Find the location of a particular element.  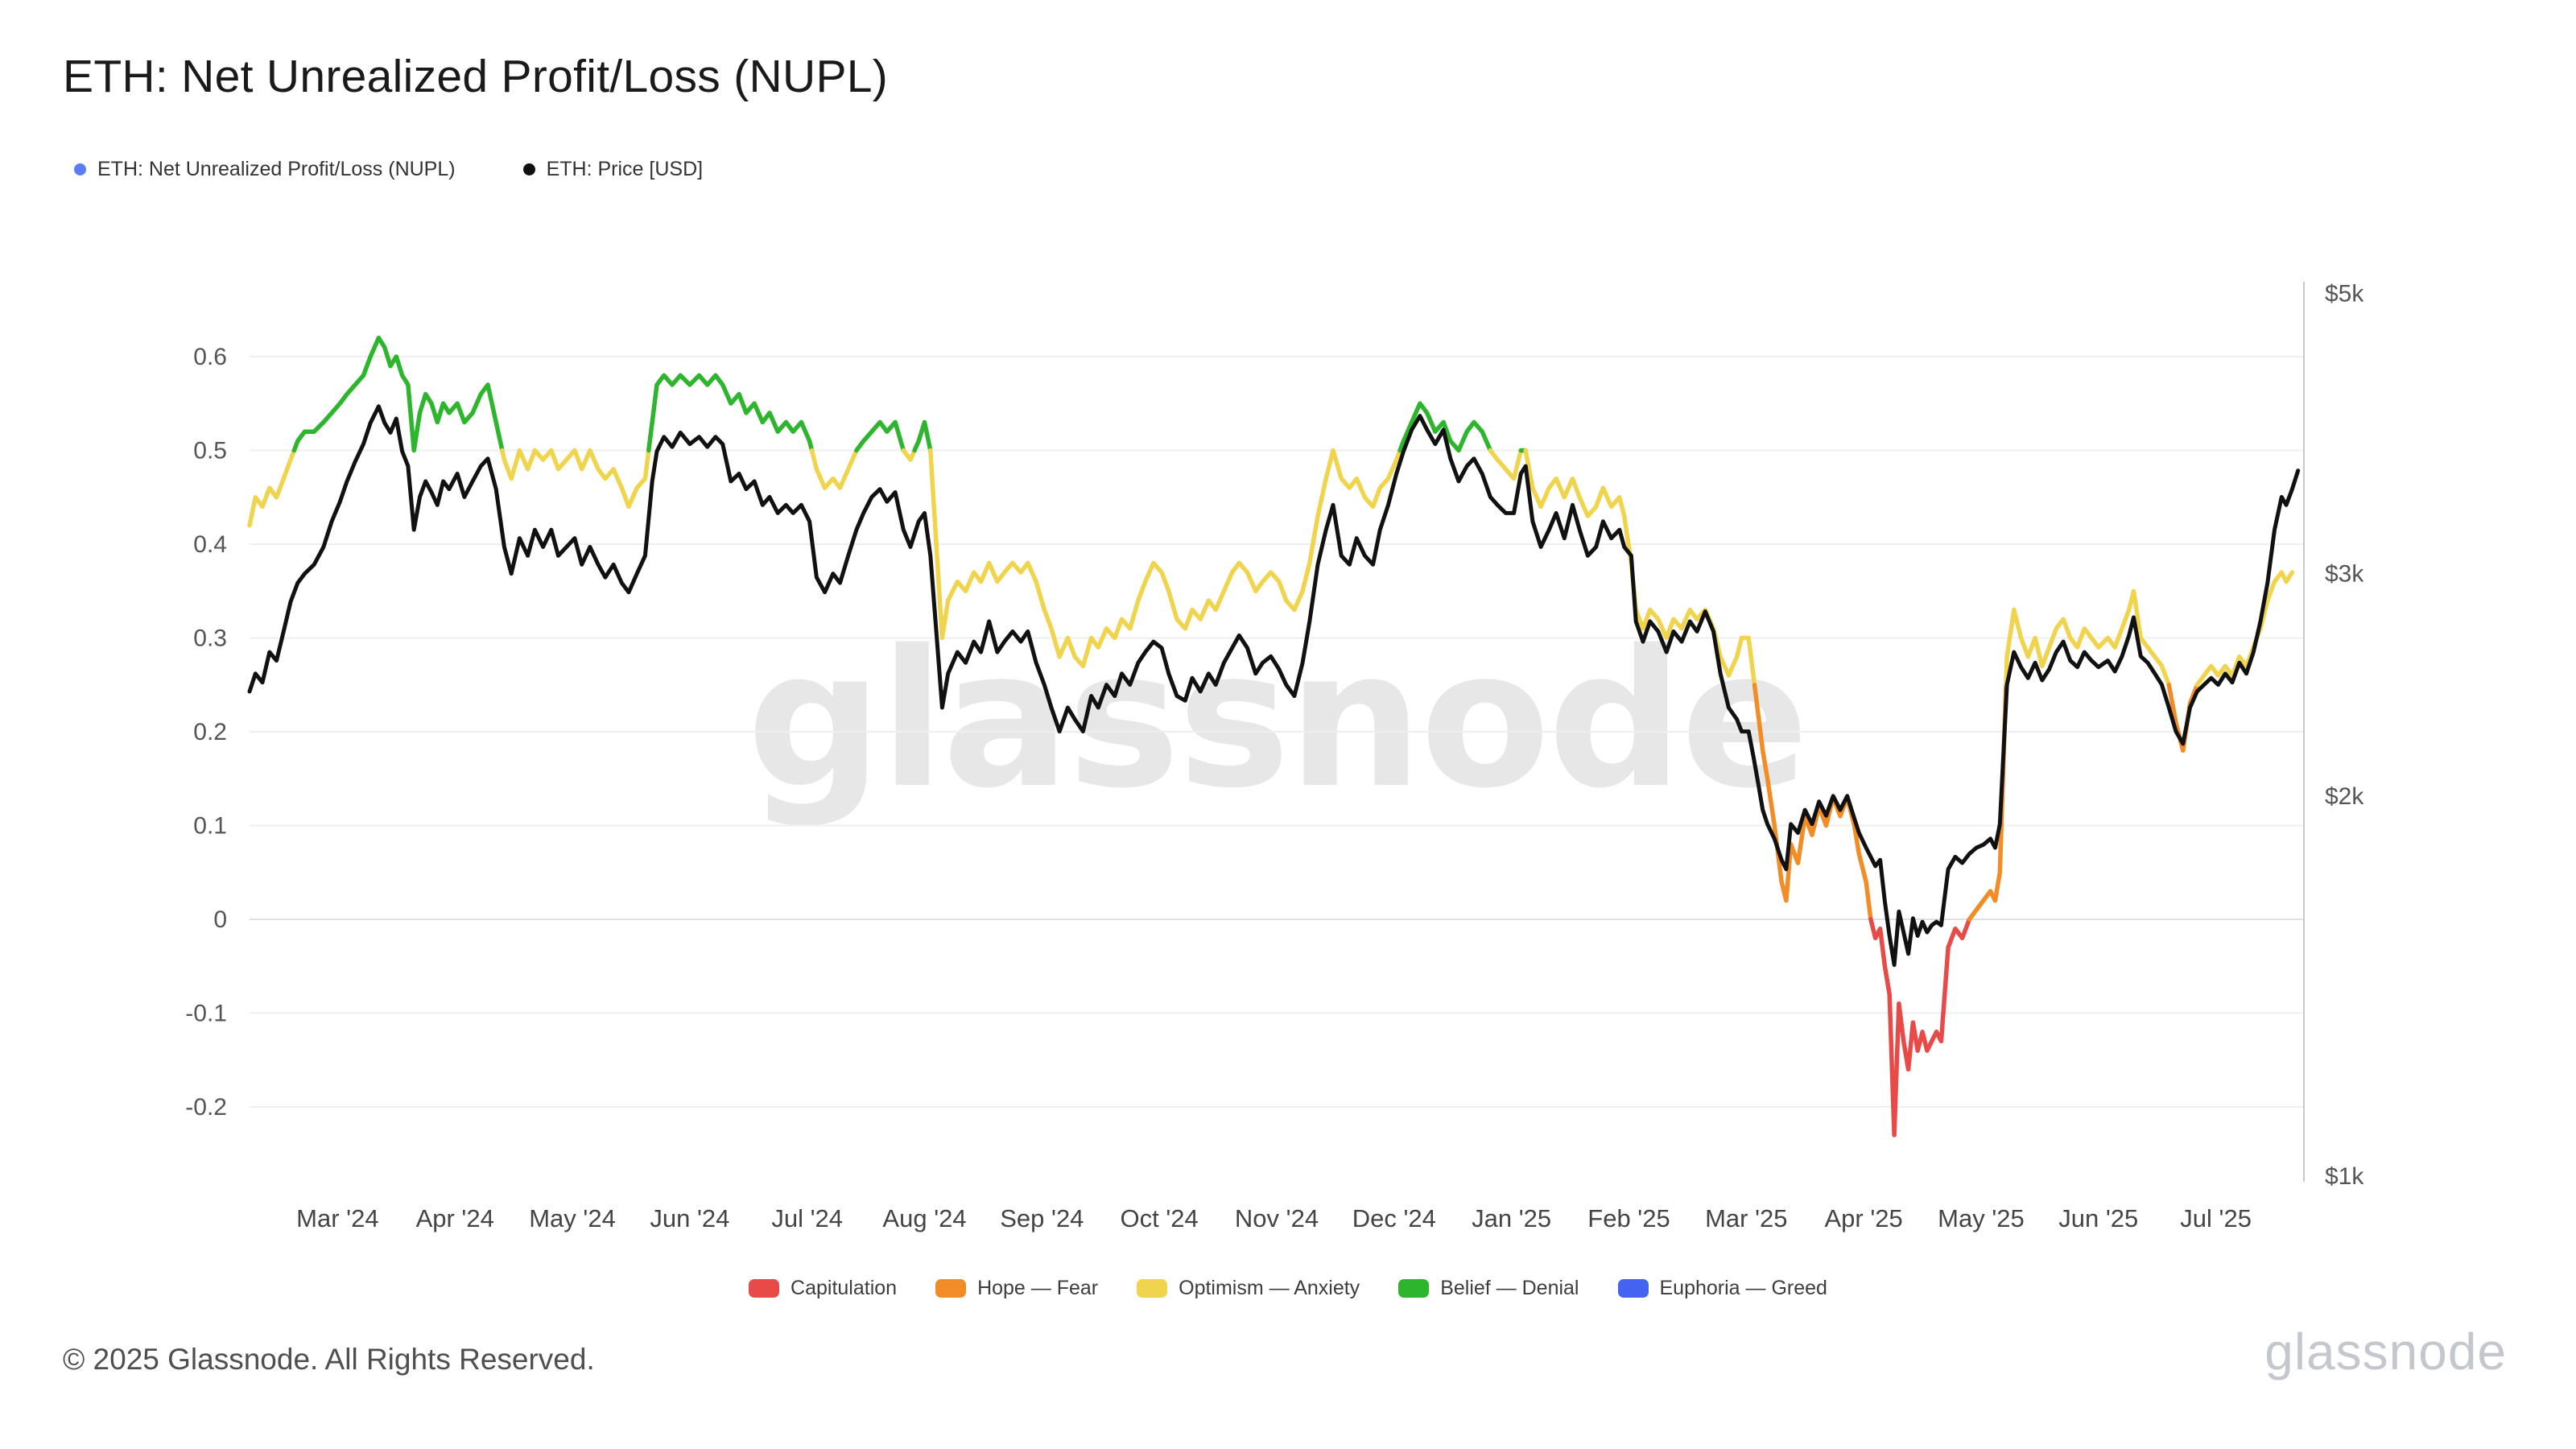

band-label: Capitulation is located at coordinates (844, 1288).